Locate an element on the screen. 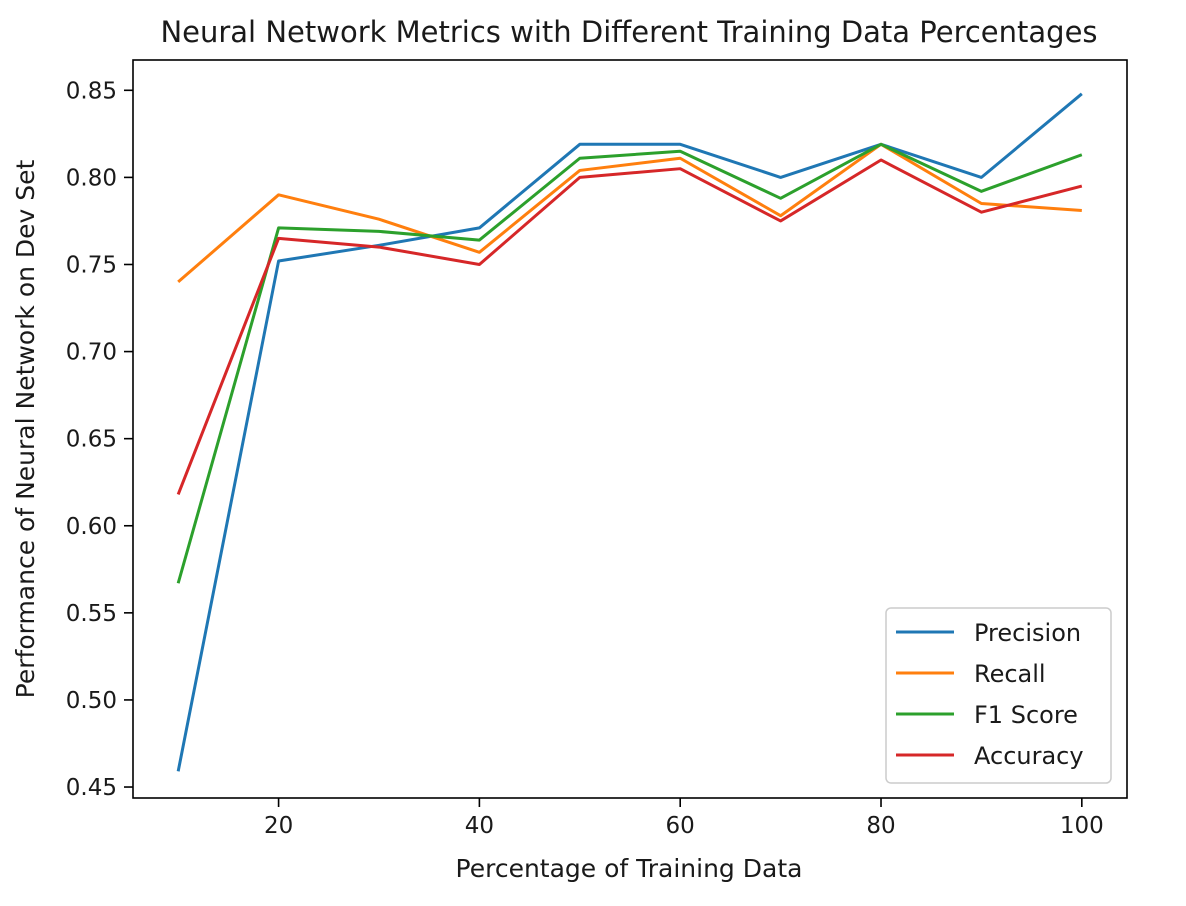 This screenshot has width=1186, height=906. series-line-recall is located at coordinates (629, 213).